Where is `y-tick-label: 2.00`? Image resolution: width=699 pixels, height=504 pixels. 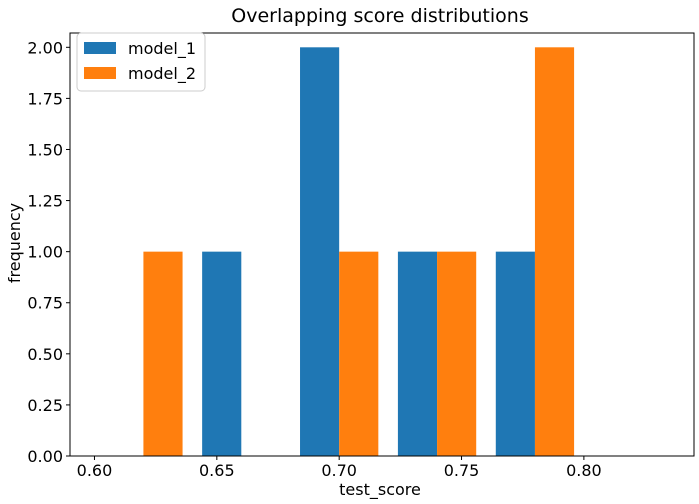
y-tick-label: 2.00 is located at coordinates (45, 47).